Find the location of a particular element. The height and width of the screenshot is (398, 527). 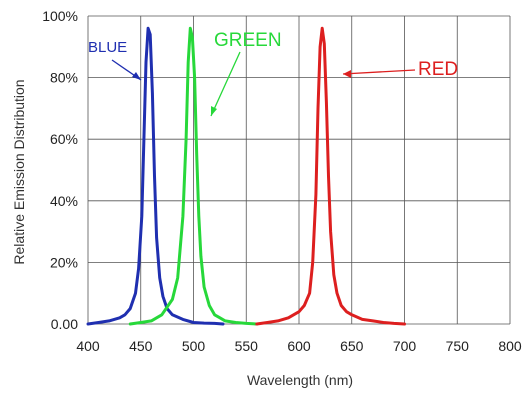

series-label-green: GREEN is located at coordinates (248, 40).